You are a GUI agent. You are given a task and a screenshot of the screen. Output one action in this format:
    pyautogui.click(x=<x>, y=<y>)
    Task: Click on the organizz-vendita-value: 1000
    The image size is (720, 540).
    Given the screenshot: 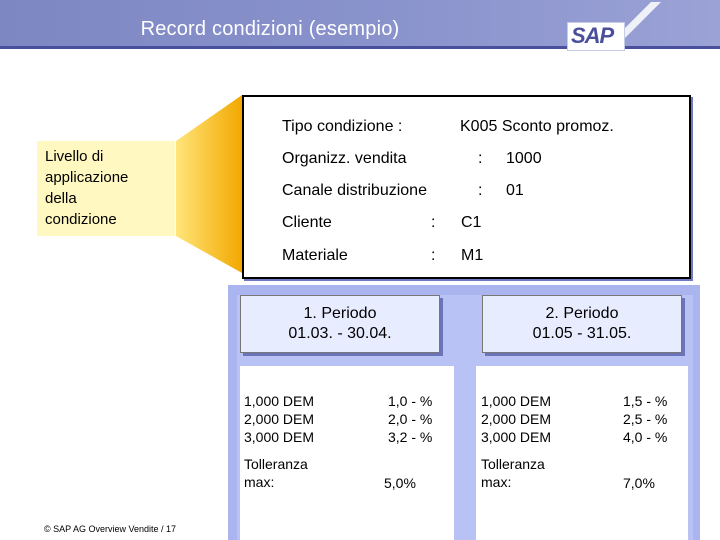 What is the action you would take?
    pyautogui.click(x=524, y=158)
    